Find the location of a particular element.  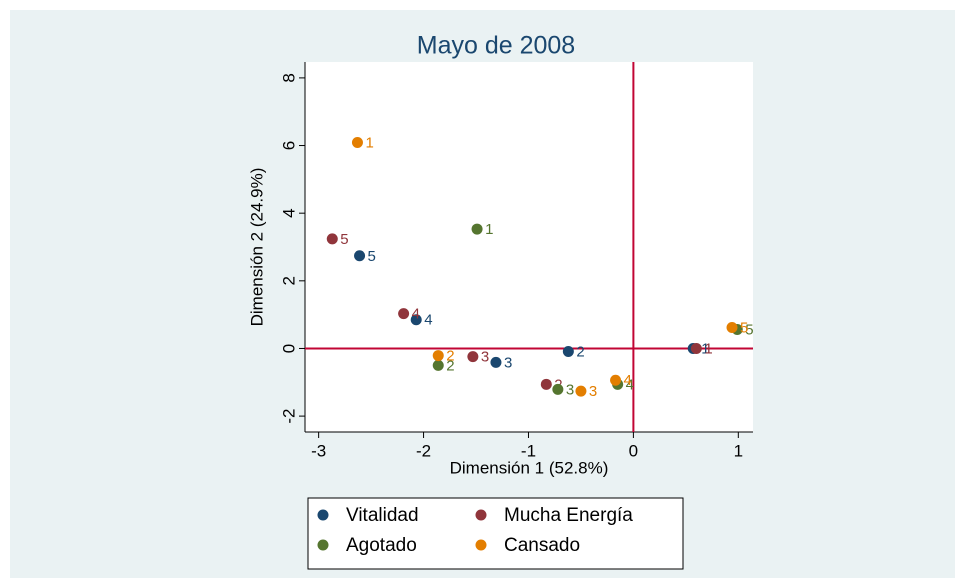

chart-title: Mayo de 2008 is located at coordinates (496, 46).